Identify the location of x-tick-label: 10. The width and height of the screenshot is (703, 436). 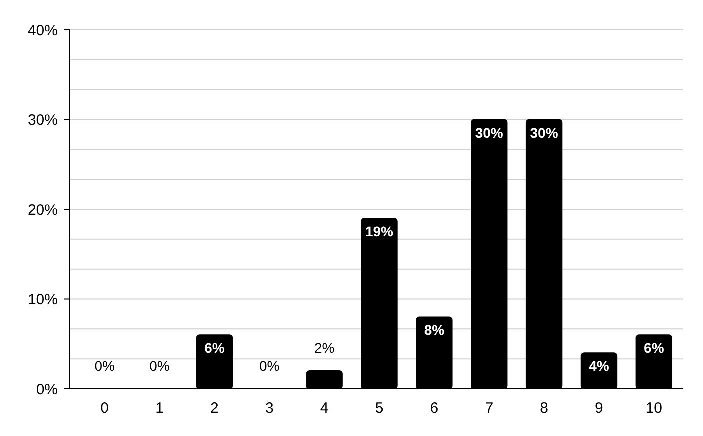
(654, 408).